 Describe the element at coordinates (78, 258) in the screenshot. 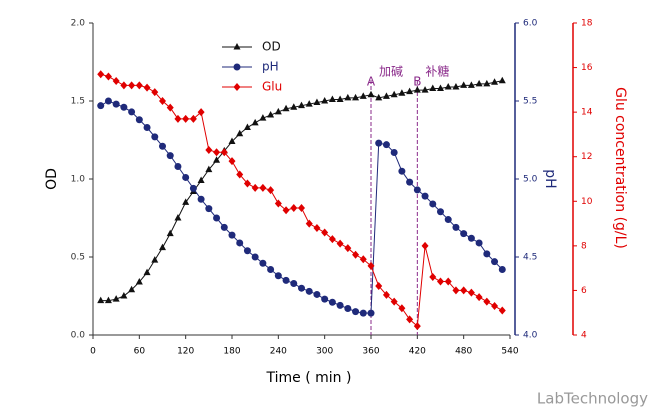

I see `y-tick-label: 0.5` at that location.